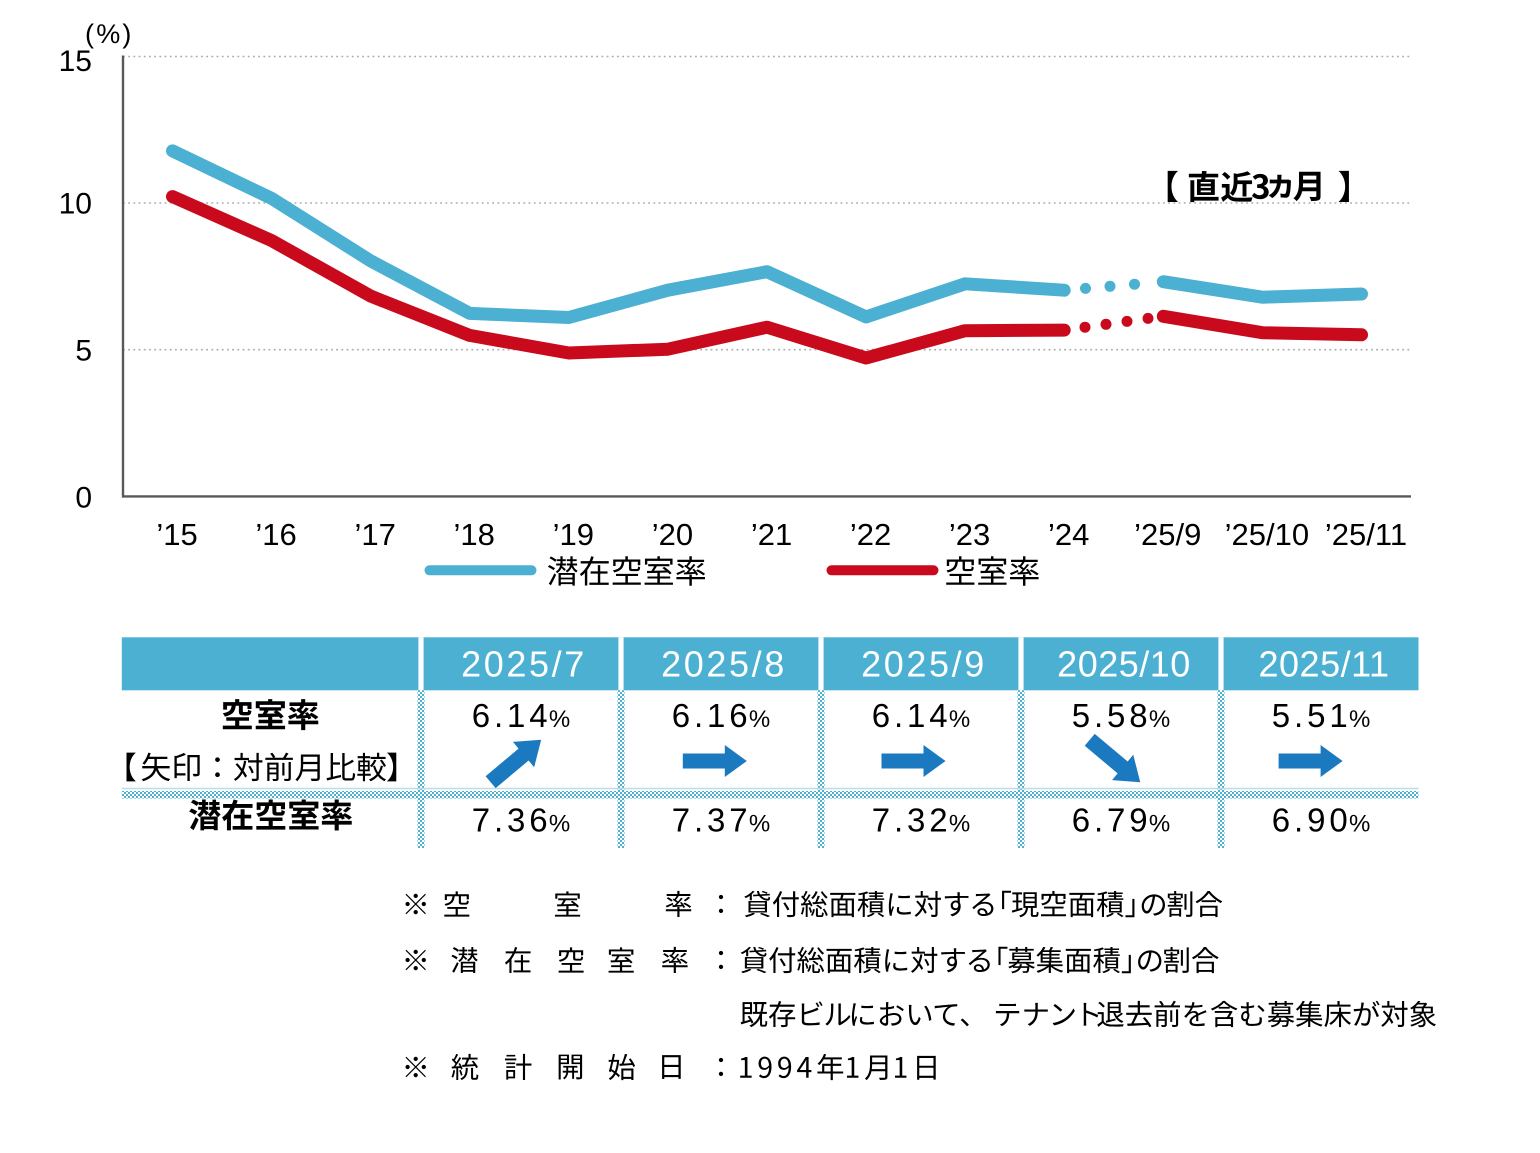  What do you see at coordinates (1366, 534) in the screenshot?
I see `svg-text: ’25/11` at bounding box center [1366, 534].